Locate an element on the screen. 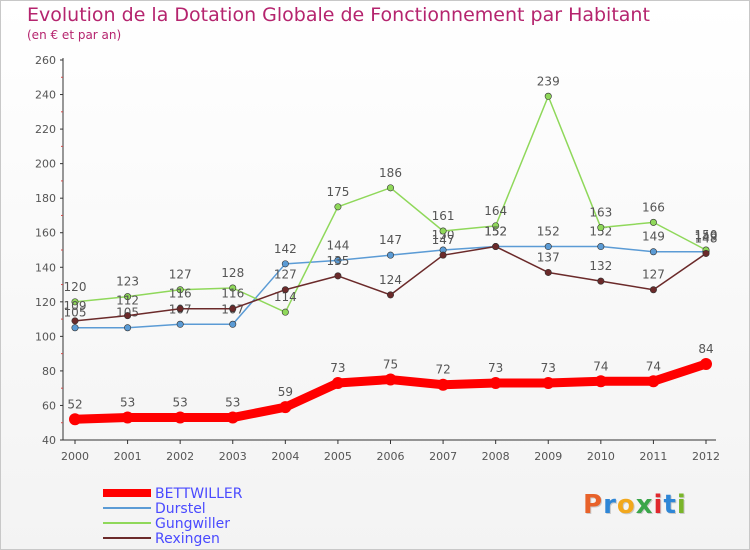 The width and height of the screenshot is (750, 550). series-line-bettwiller is located at coordinates (390, 391).